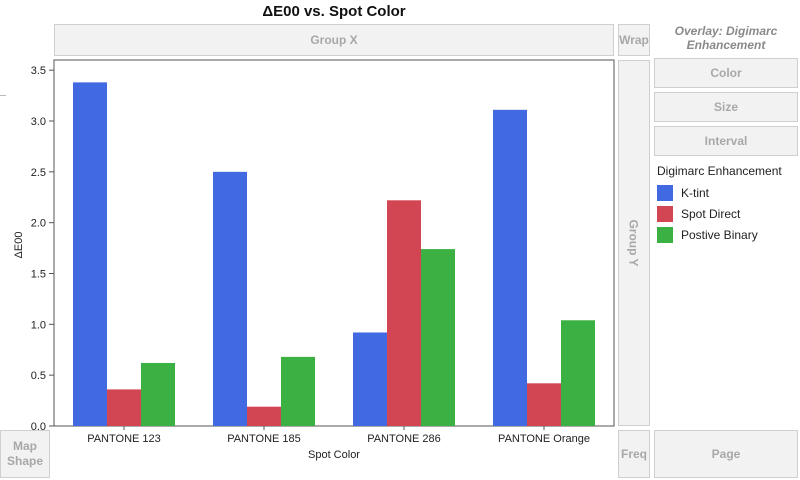  Describe the element at coordinates (695, 193) in the screenshot. I see `legend-label-k-tint: K-tint` at that location.